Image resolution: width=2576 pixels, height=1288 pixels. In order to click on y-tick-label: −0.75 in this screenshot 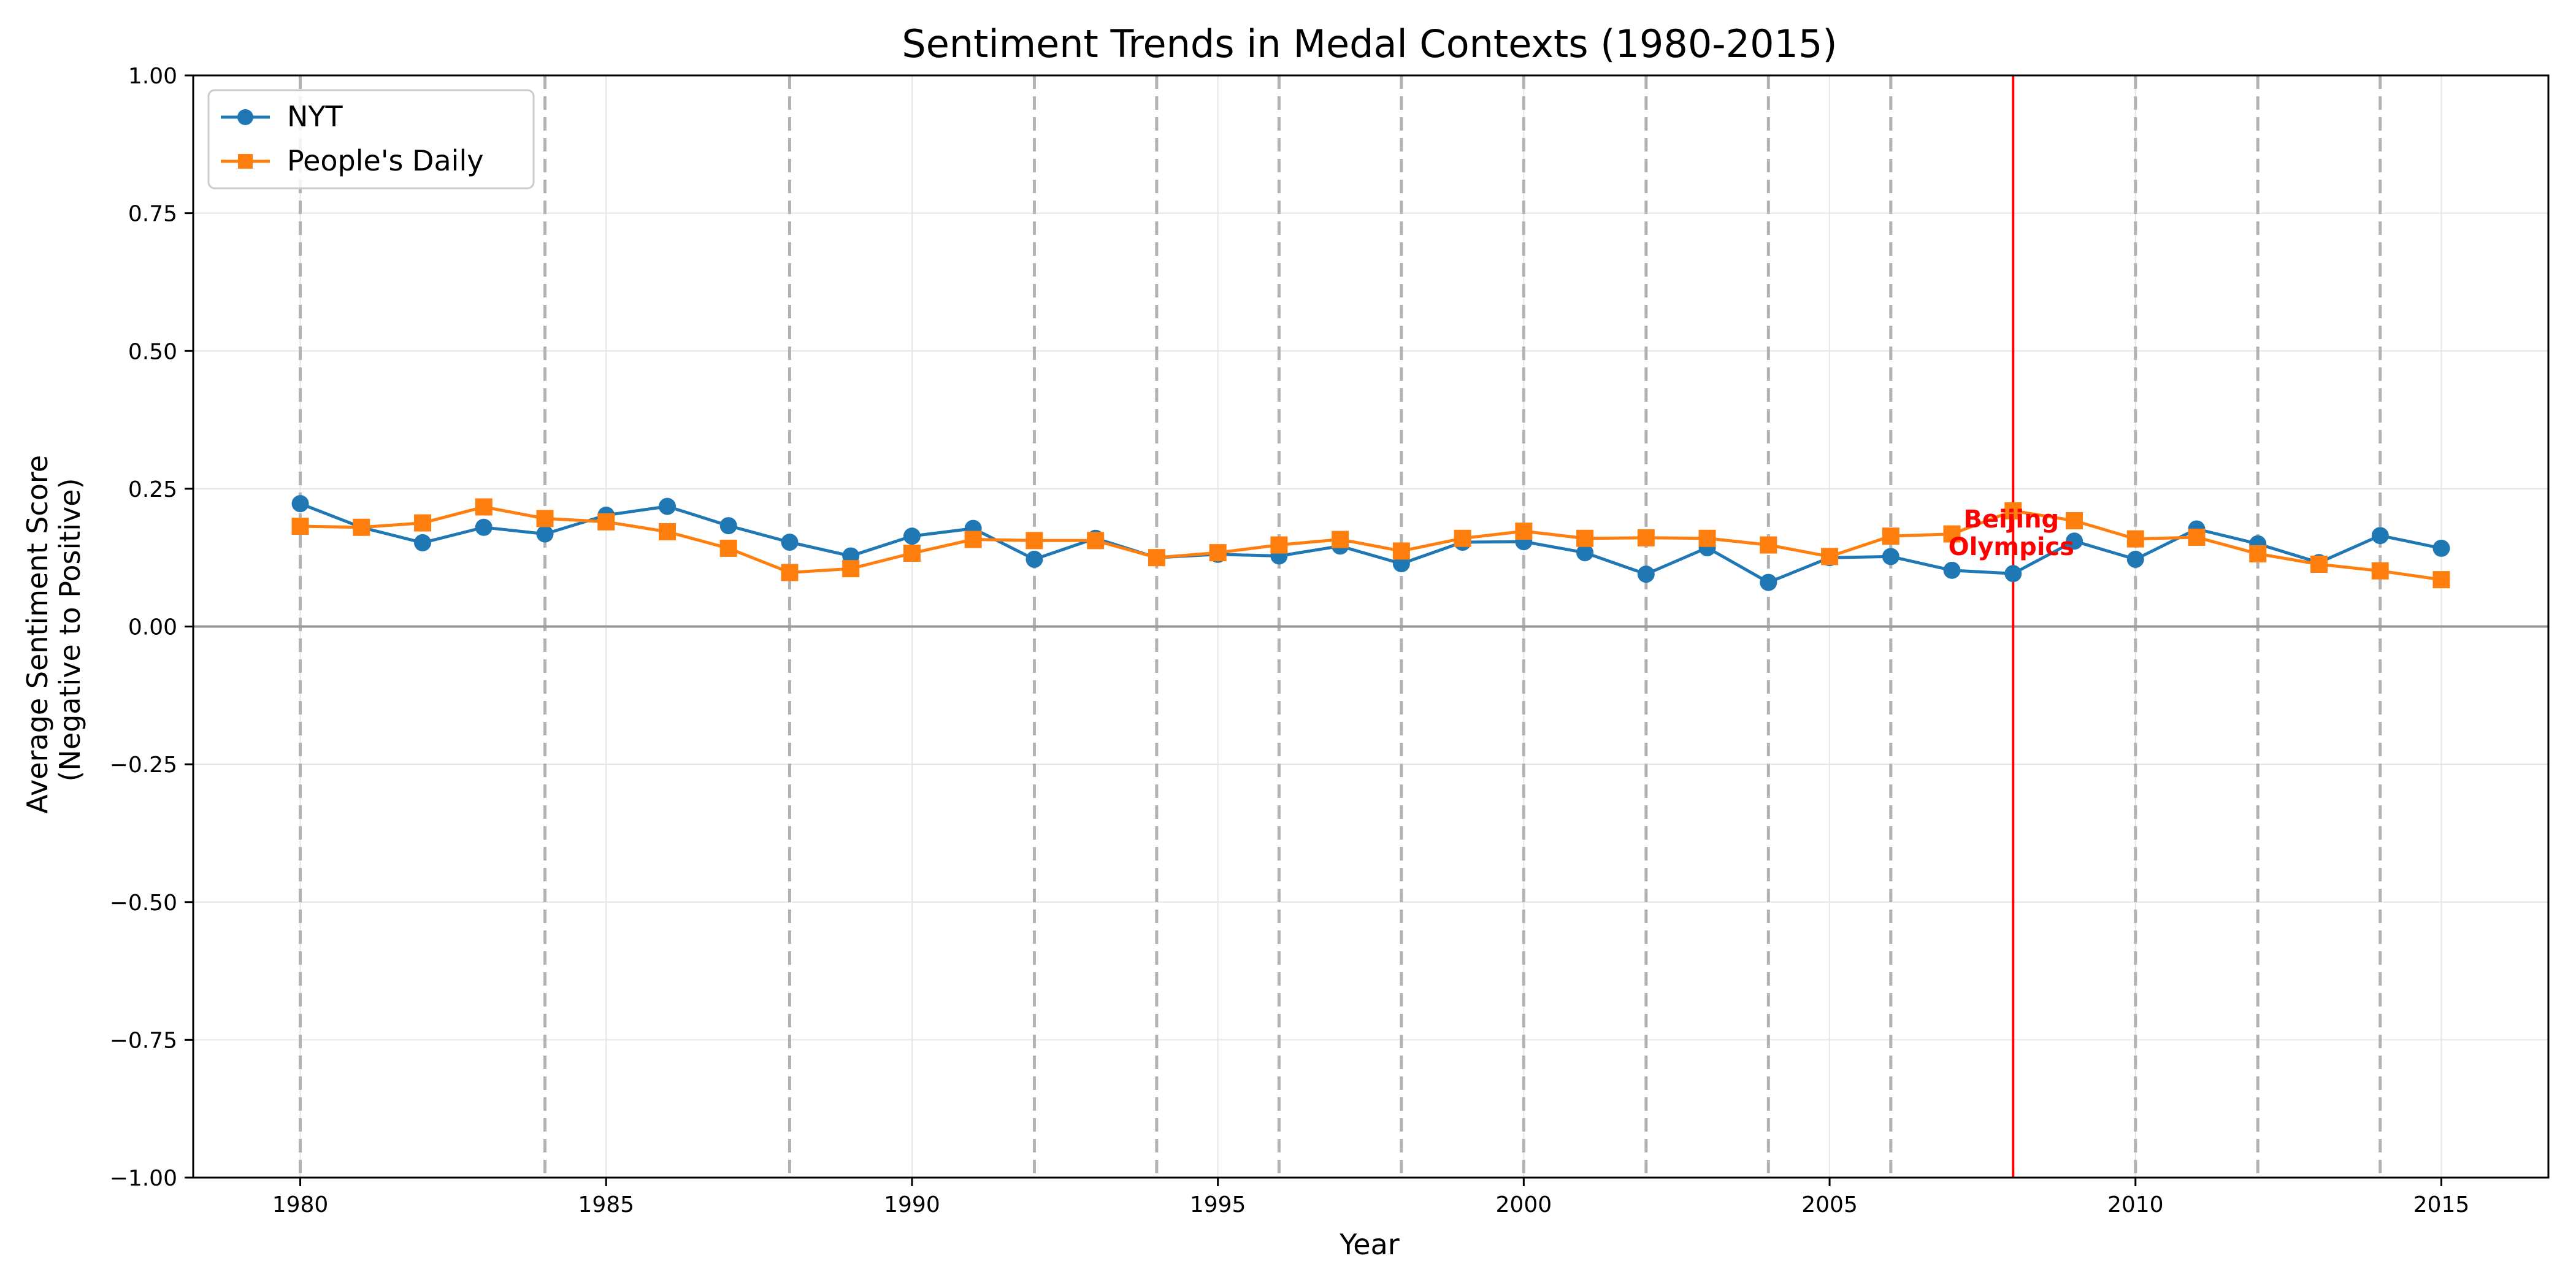, I will do `click(143, 1040)`.